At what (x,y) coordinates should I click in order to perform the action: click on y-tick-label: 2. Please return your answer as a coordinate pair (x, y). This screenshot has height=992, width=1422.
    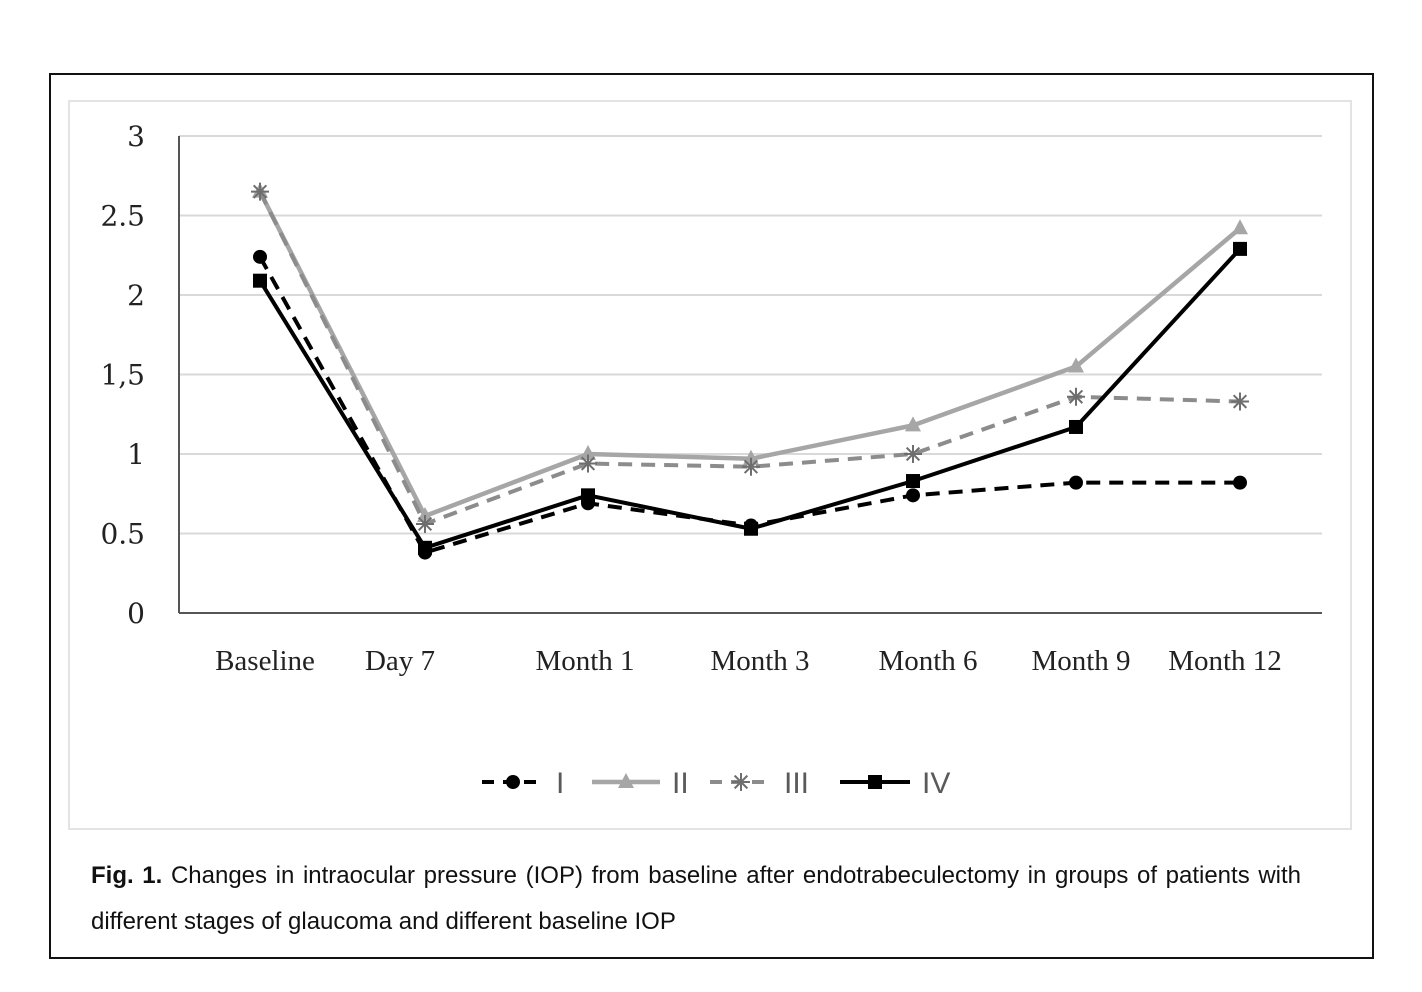
    Looking at the image, I should click on (136, 295).